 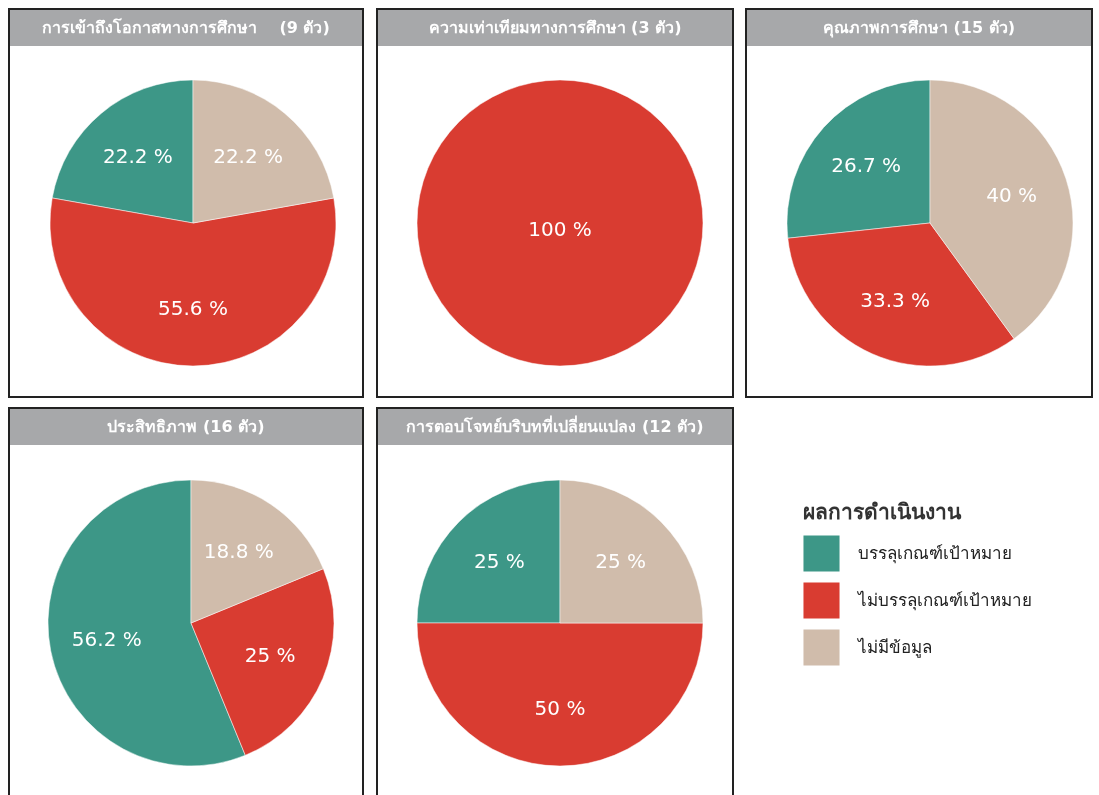 I want to click on legend-title: ผลการดำเนินงาน, so click(x=882, y=512).